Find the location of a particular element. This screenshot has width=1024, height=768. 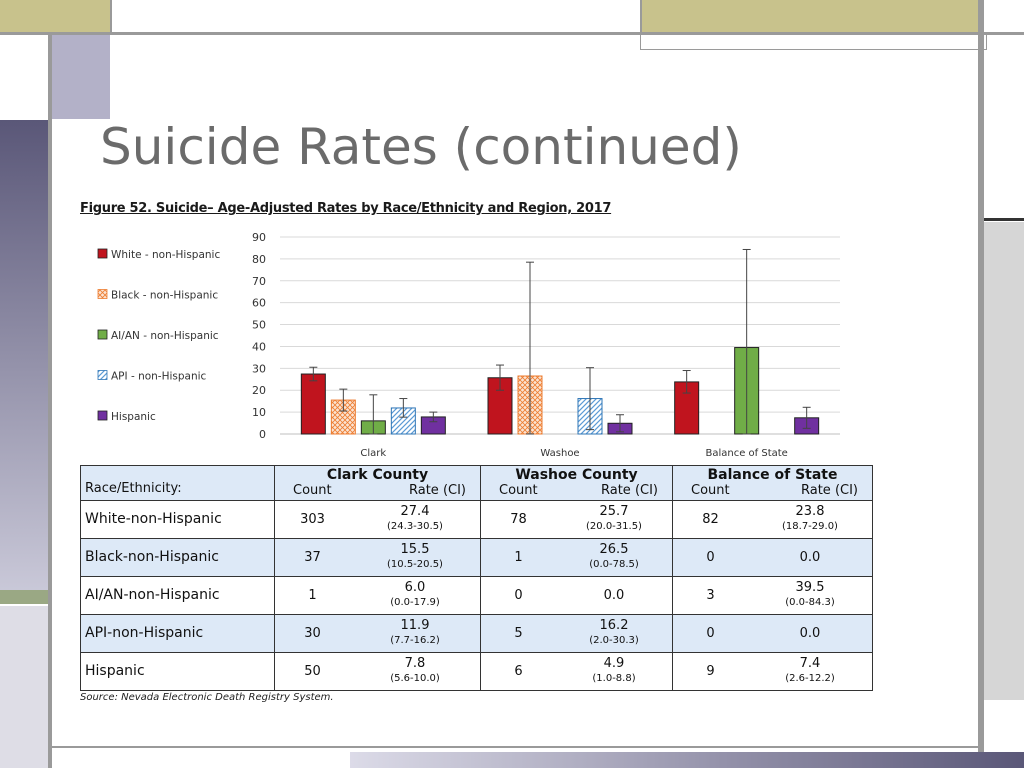

frame-left-gradient is located at coordinates (24, 355).